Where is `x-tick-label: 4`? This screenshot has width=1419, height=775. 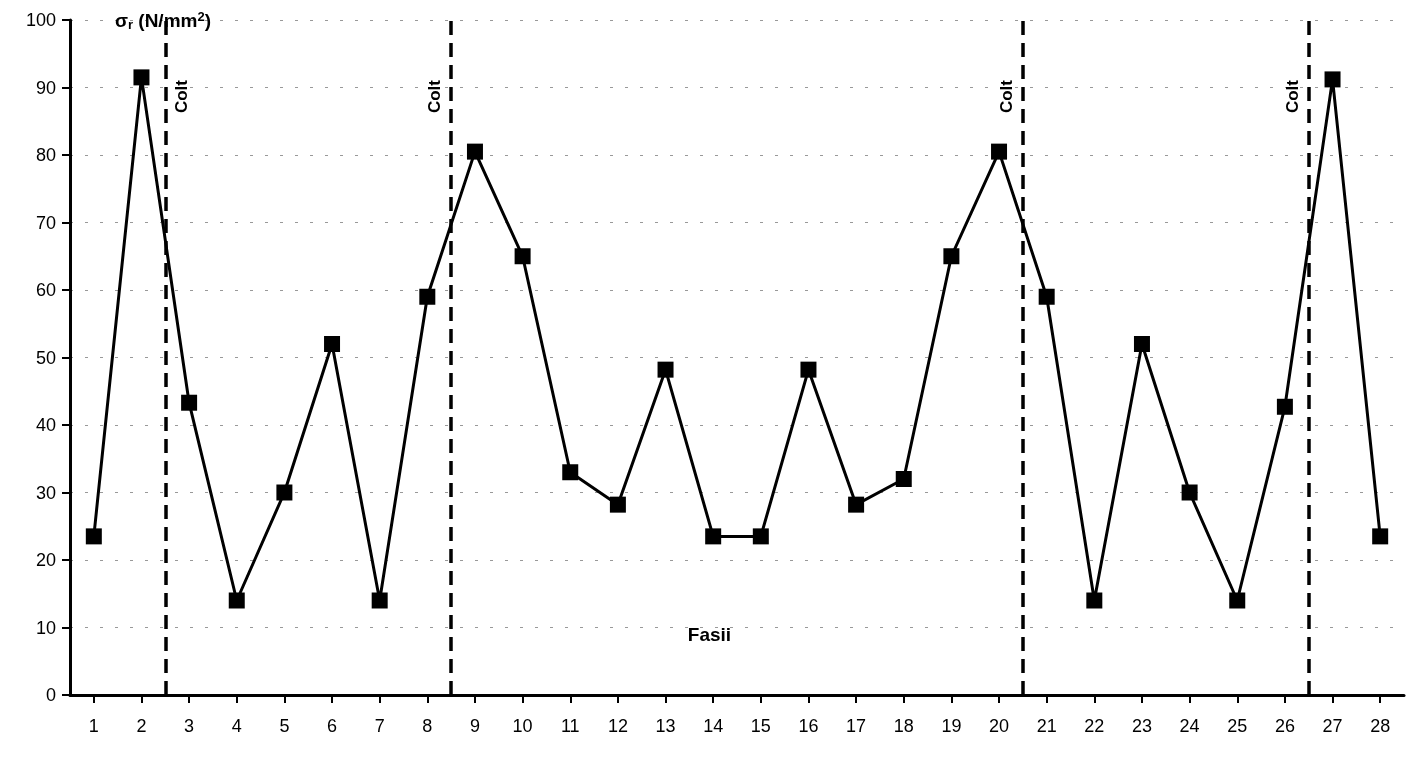
x-tick-label: 4 is located at coordinates (236, 726).